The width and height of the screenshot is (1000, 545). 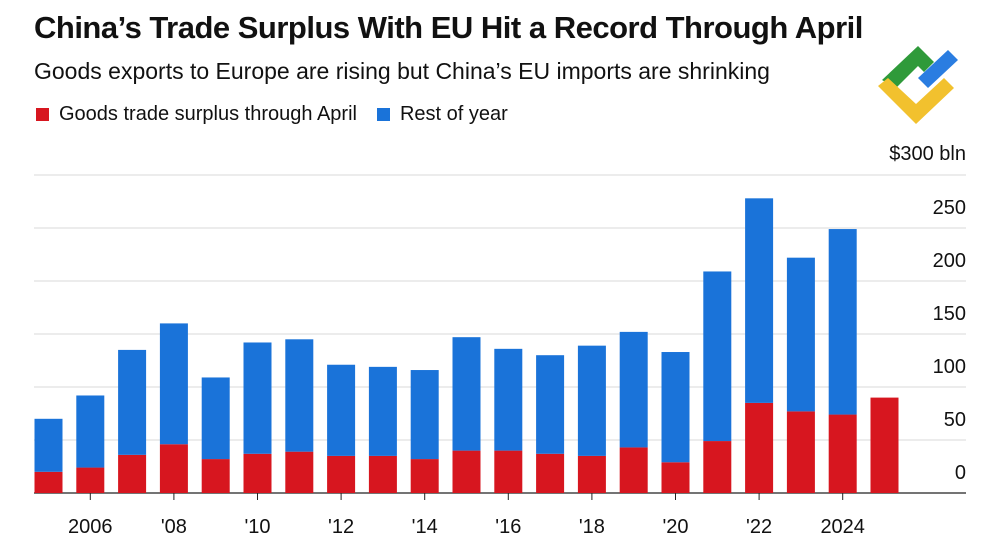 What do you see at coordinates (759, 527) in the screenshot?
I see `x-tick-label: '22` at bounding box center [759, 527].